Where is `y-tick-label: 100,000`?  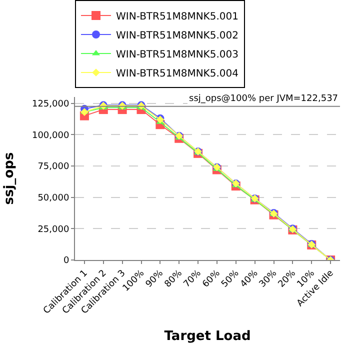 y-tick-label: 100,000 is located at coordinates (51, 135).